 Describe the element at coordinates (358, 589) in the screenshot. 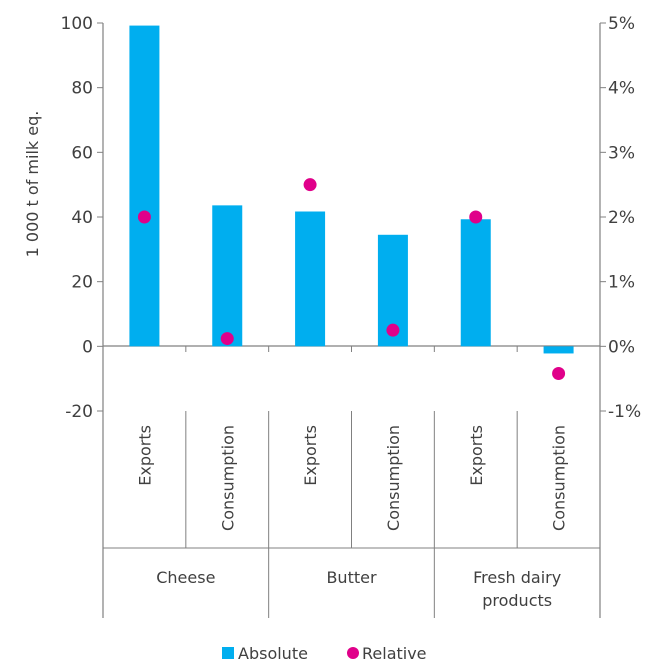

I see `group-labels: Cheese Butter Fresh dairy products` at that location.